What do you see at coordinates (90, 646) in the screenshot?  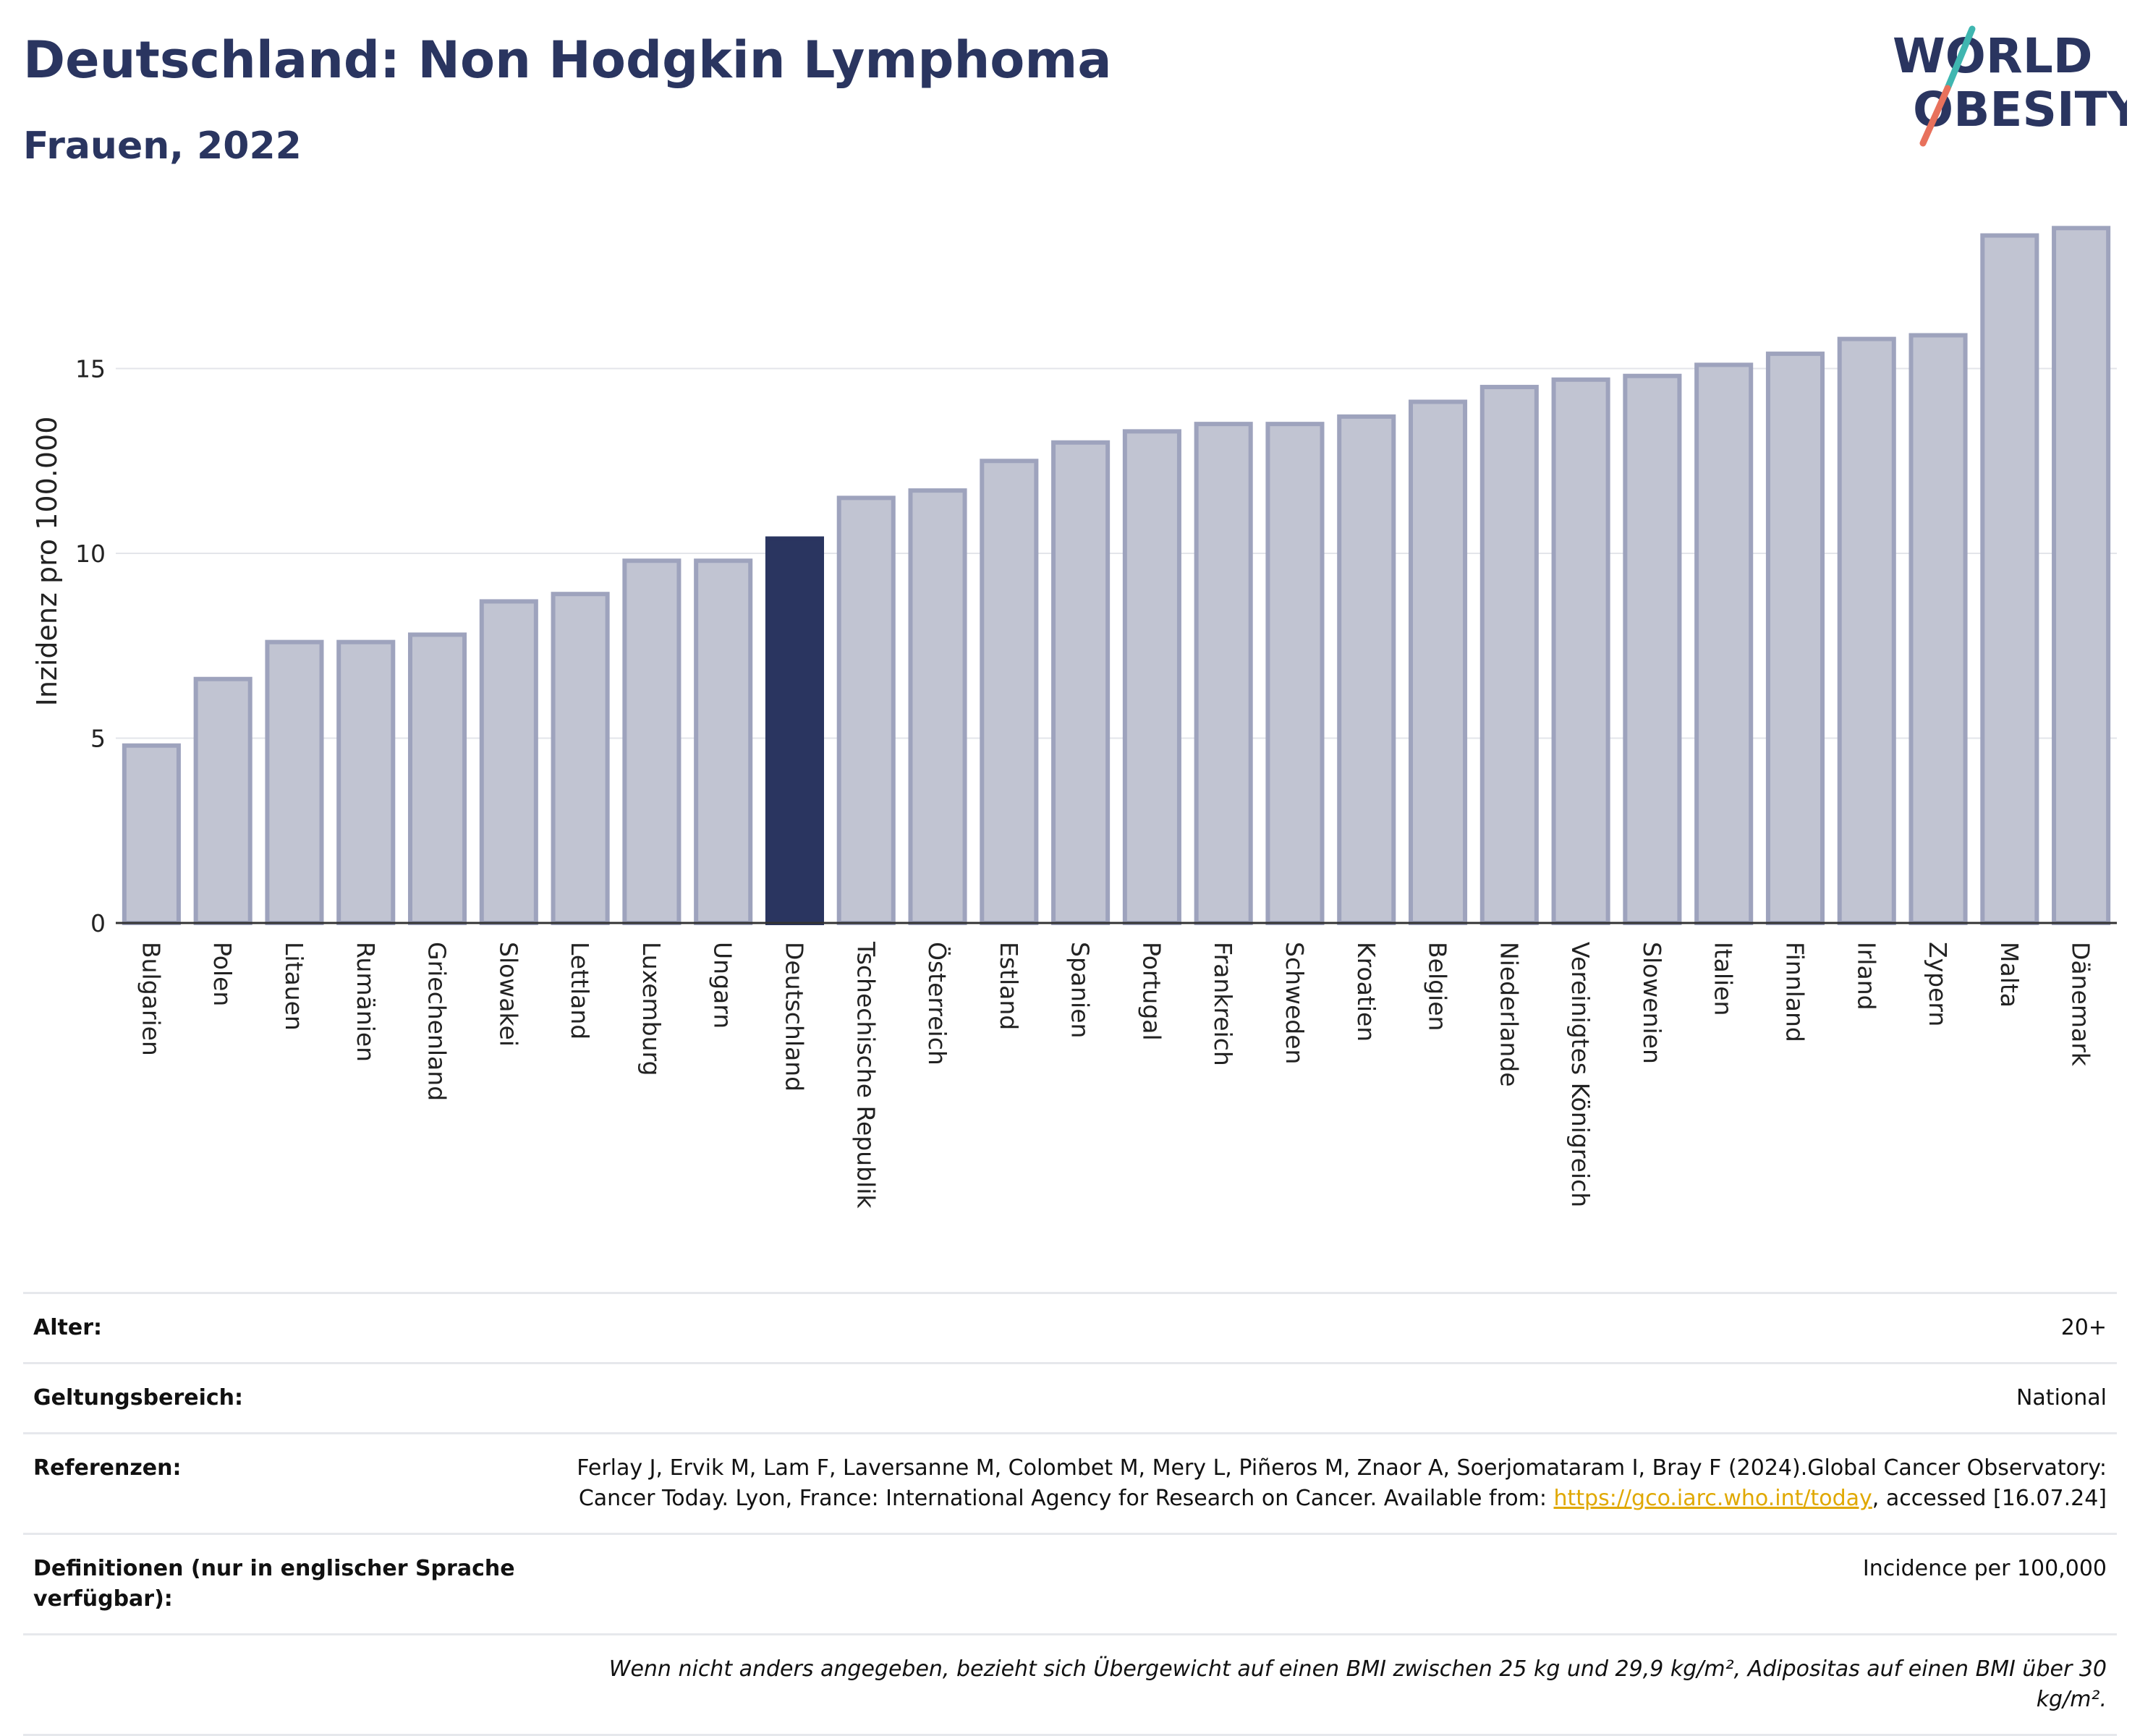 I see `y-axis-ticks: 0 5 10 15` at bounding box center [90, 646].